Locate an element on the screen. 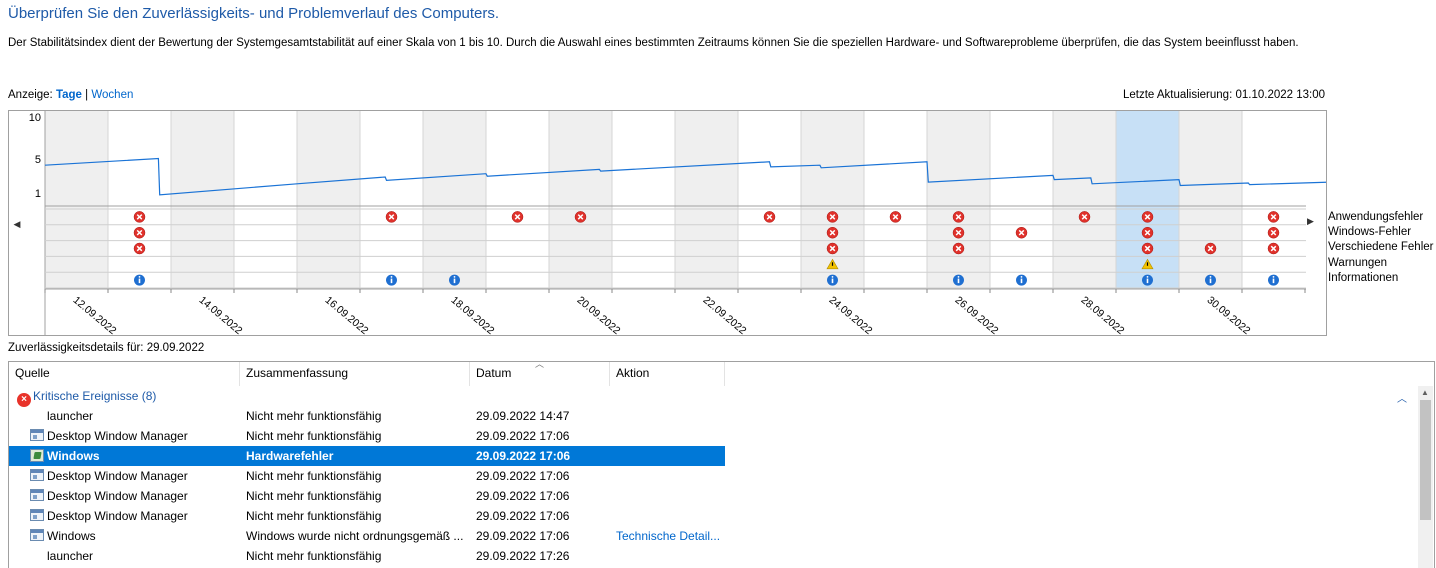  x-date-label: 26.09.2022 is located at coordinates (977, 314).